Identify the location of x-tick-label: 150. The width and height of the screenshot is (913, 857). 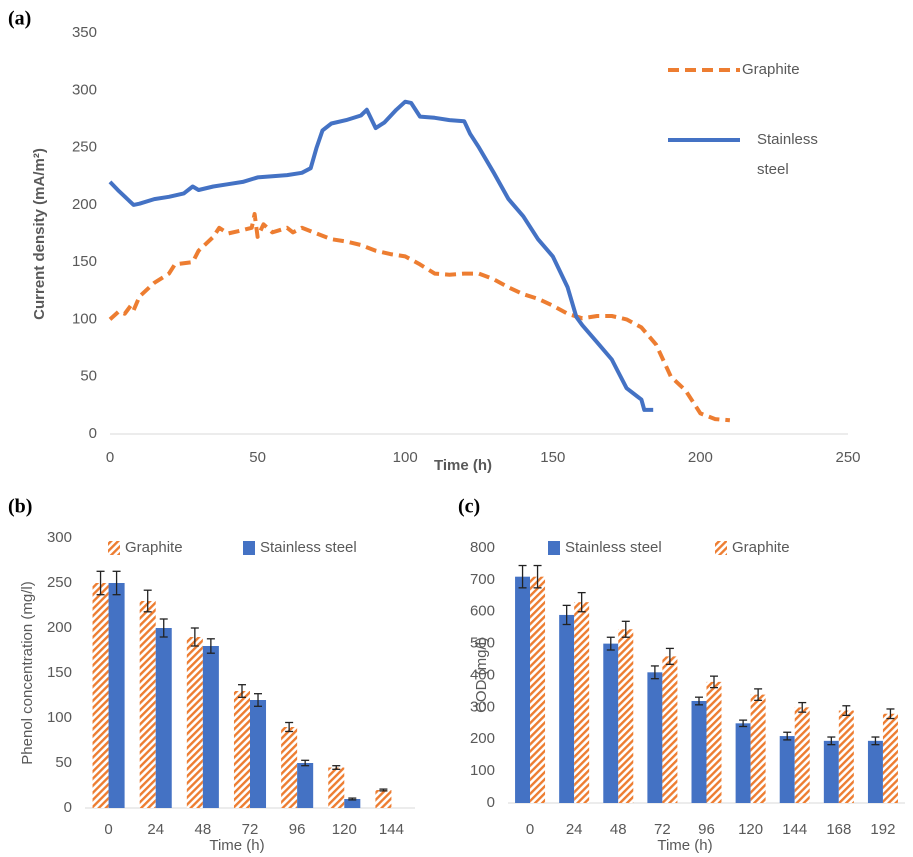
(552, 457).